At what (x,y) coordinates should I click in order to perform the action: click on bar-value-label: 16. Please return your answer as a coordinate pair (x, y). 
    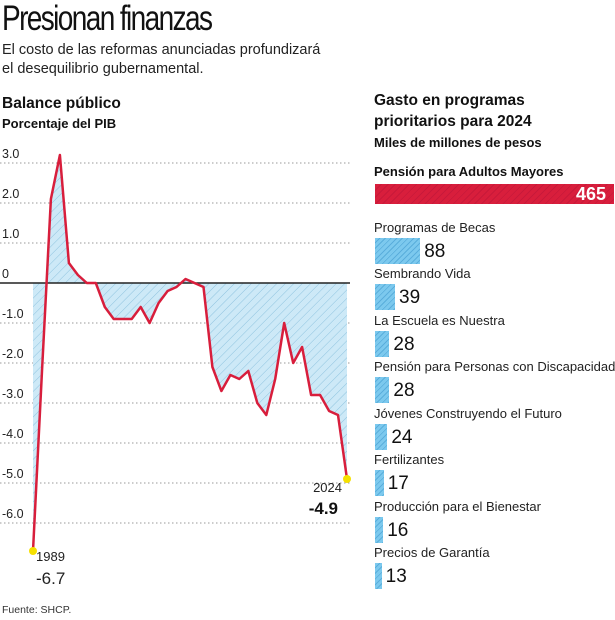
    Looking at the image, I should click on (398, 530).